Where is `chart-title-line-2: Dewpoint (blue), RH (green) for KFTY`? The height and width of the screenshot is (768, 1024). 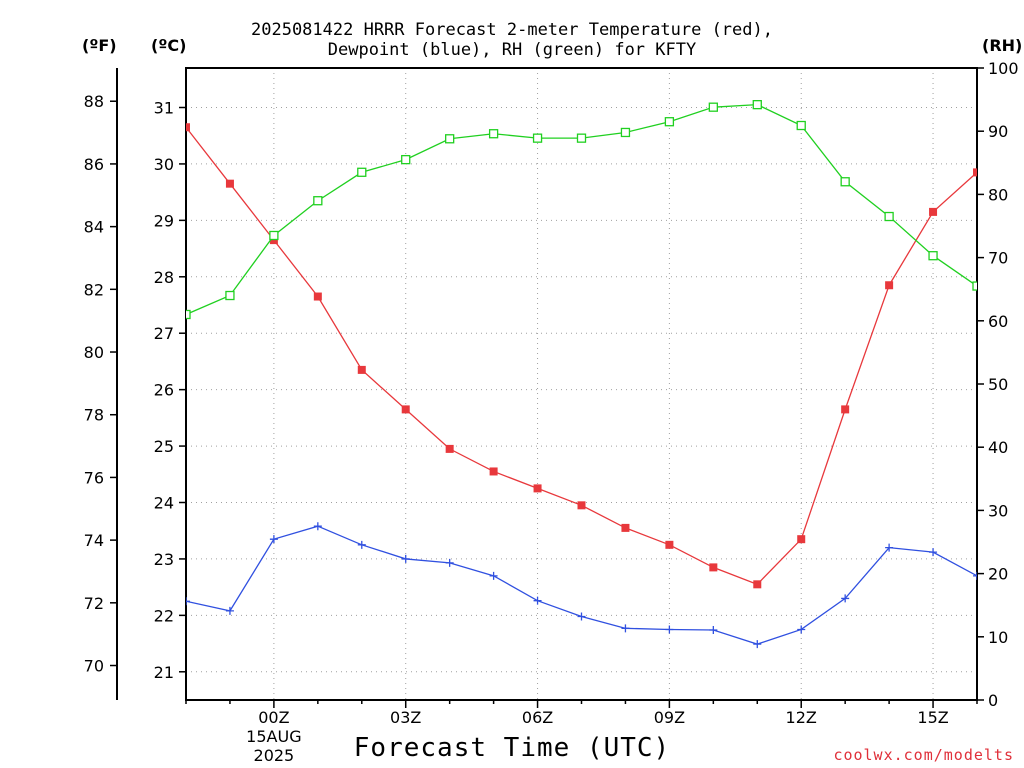
chart-title-line-2: Dewpoint (blue), RH (green) for KFTY is located at coordinates (512, 50).